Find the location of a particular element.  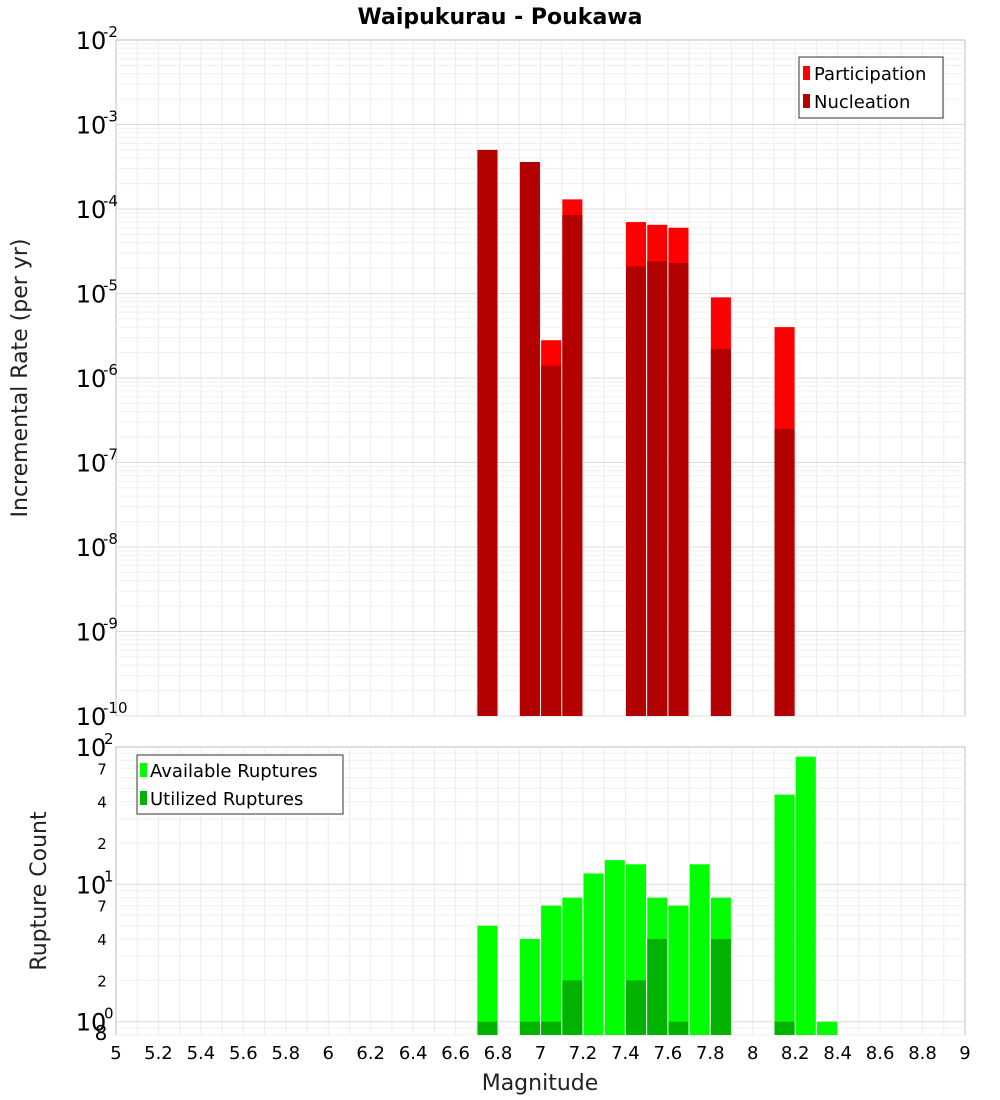

x-tick-label: 8.2 is located at coordinates (795, 1053).